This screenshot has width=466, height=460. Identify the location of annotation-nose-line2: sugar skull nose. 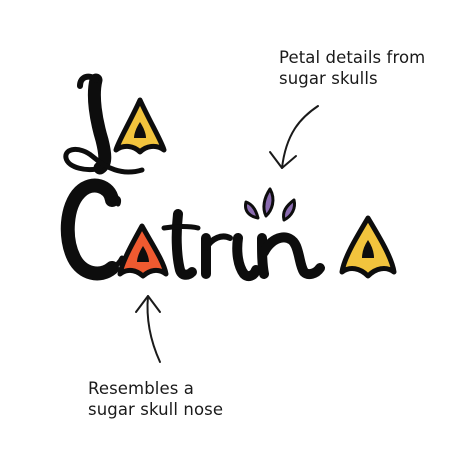
(156, 409).